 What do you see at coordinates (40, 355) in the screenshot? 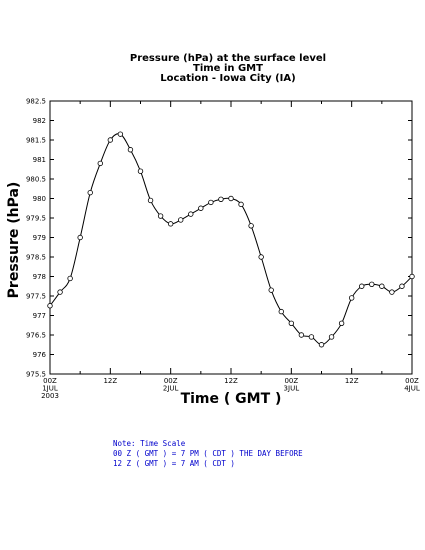
I see `y-tick-label: 976` at bounding box center [40, 355].